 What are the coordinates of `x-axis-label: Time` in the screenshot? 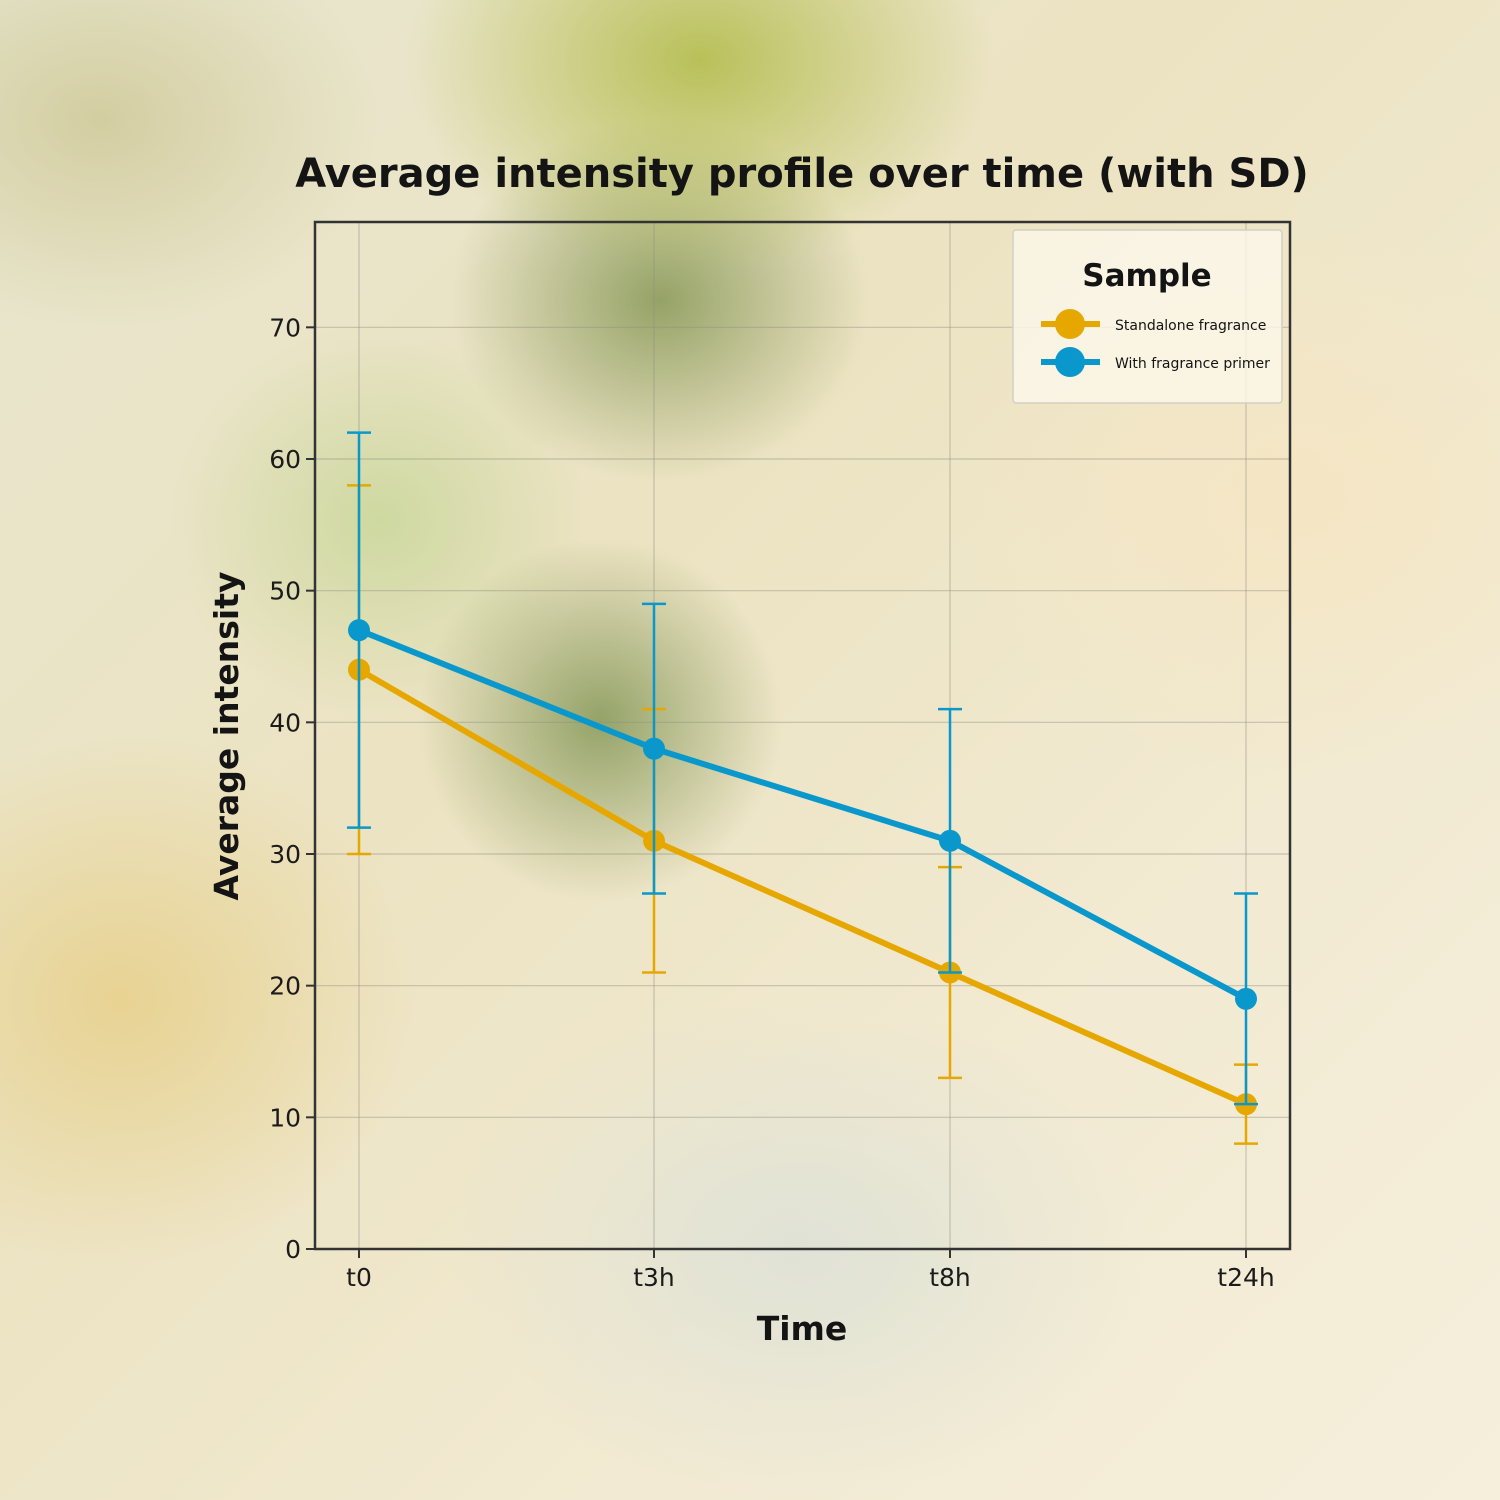 It's located at (802, 1328).